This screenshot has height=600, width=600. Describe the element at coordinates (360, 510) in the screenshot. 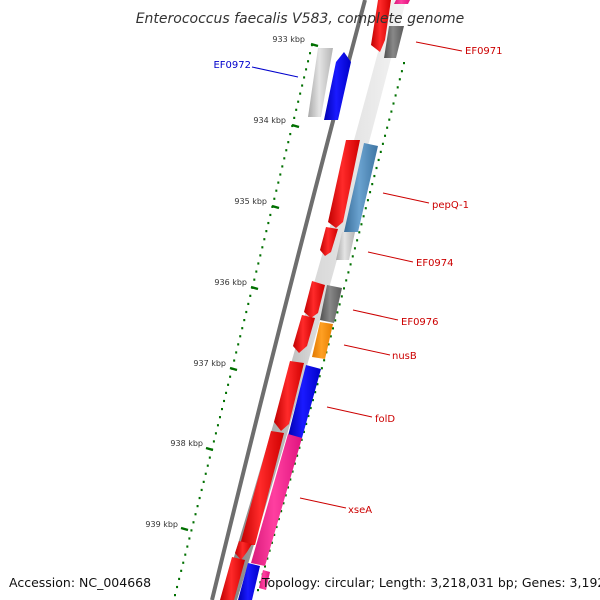

I see `gene-label: xseA` at that location.